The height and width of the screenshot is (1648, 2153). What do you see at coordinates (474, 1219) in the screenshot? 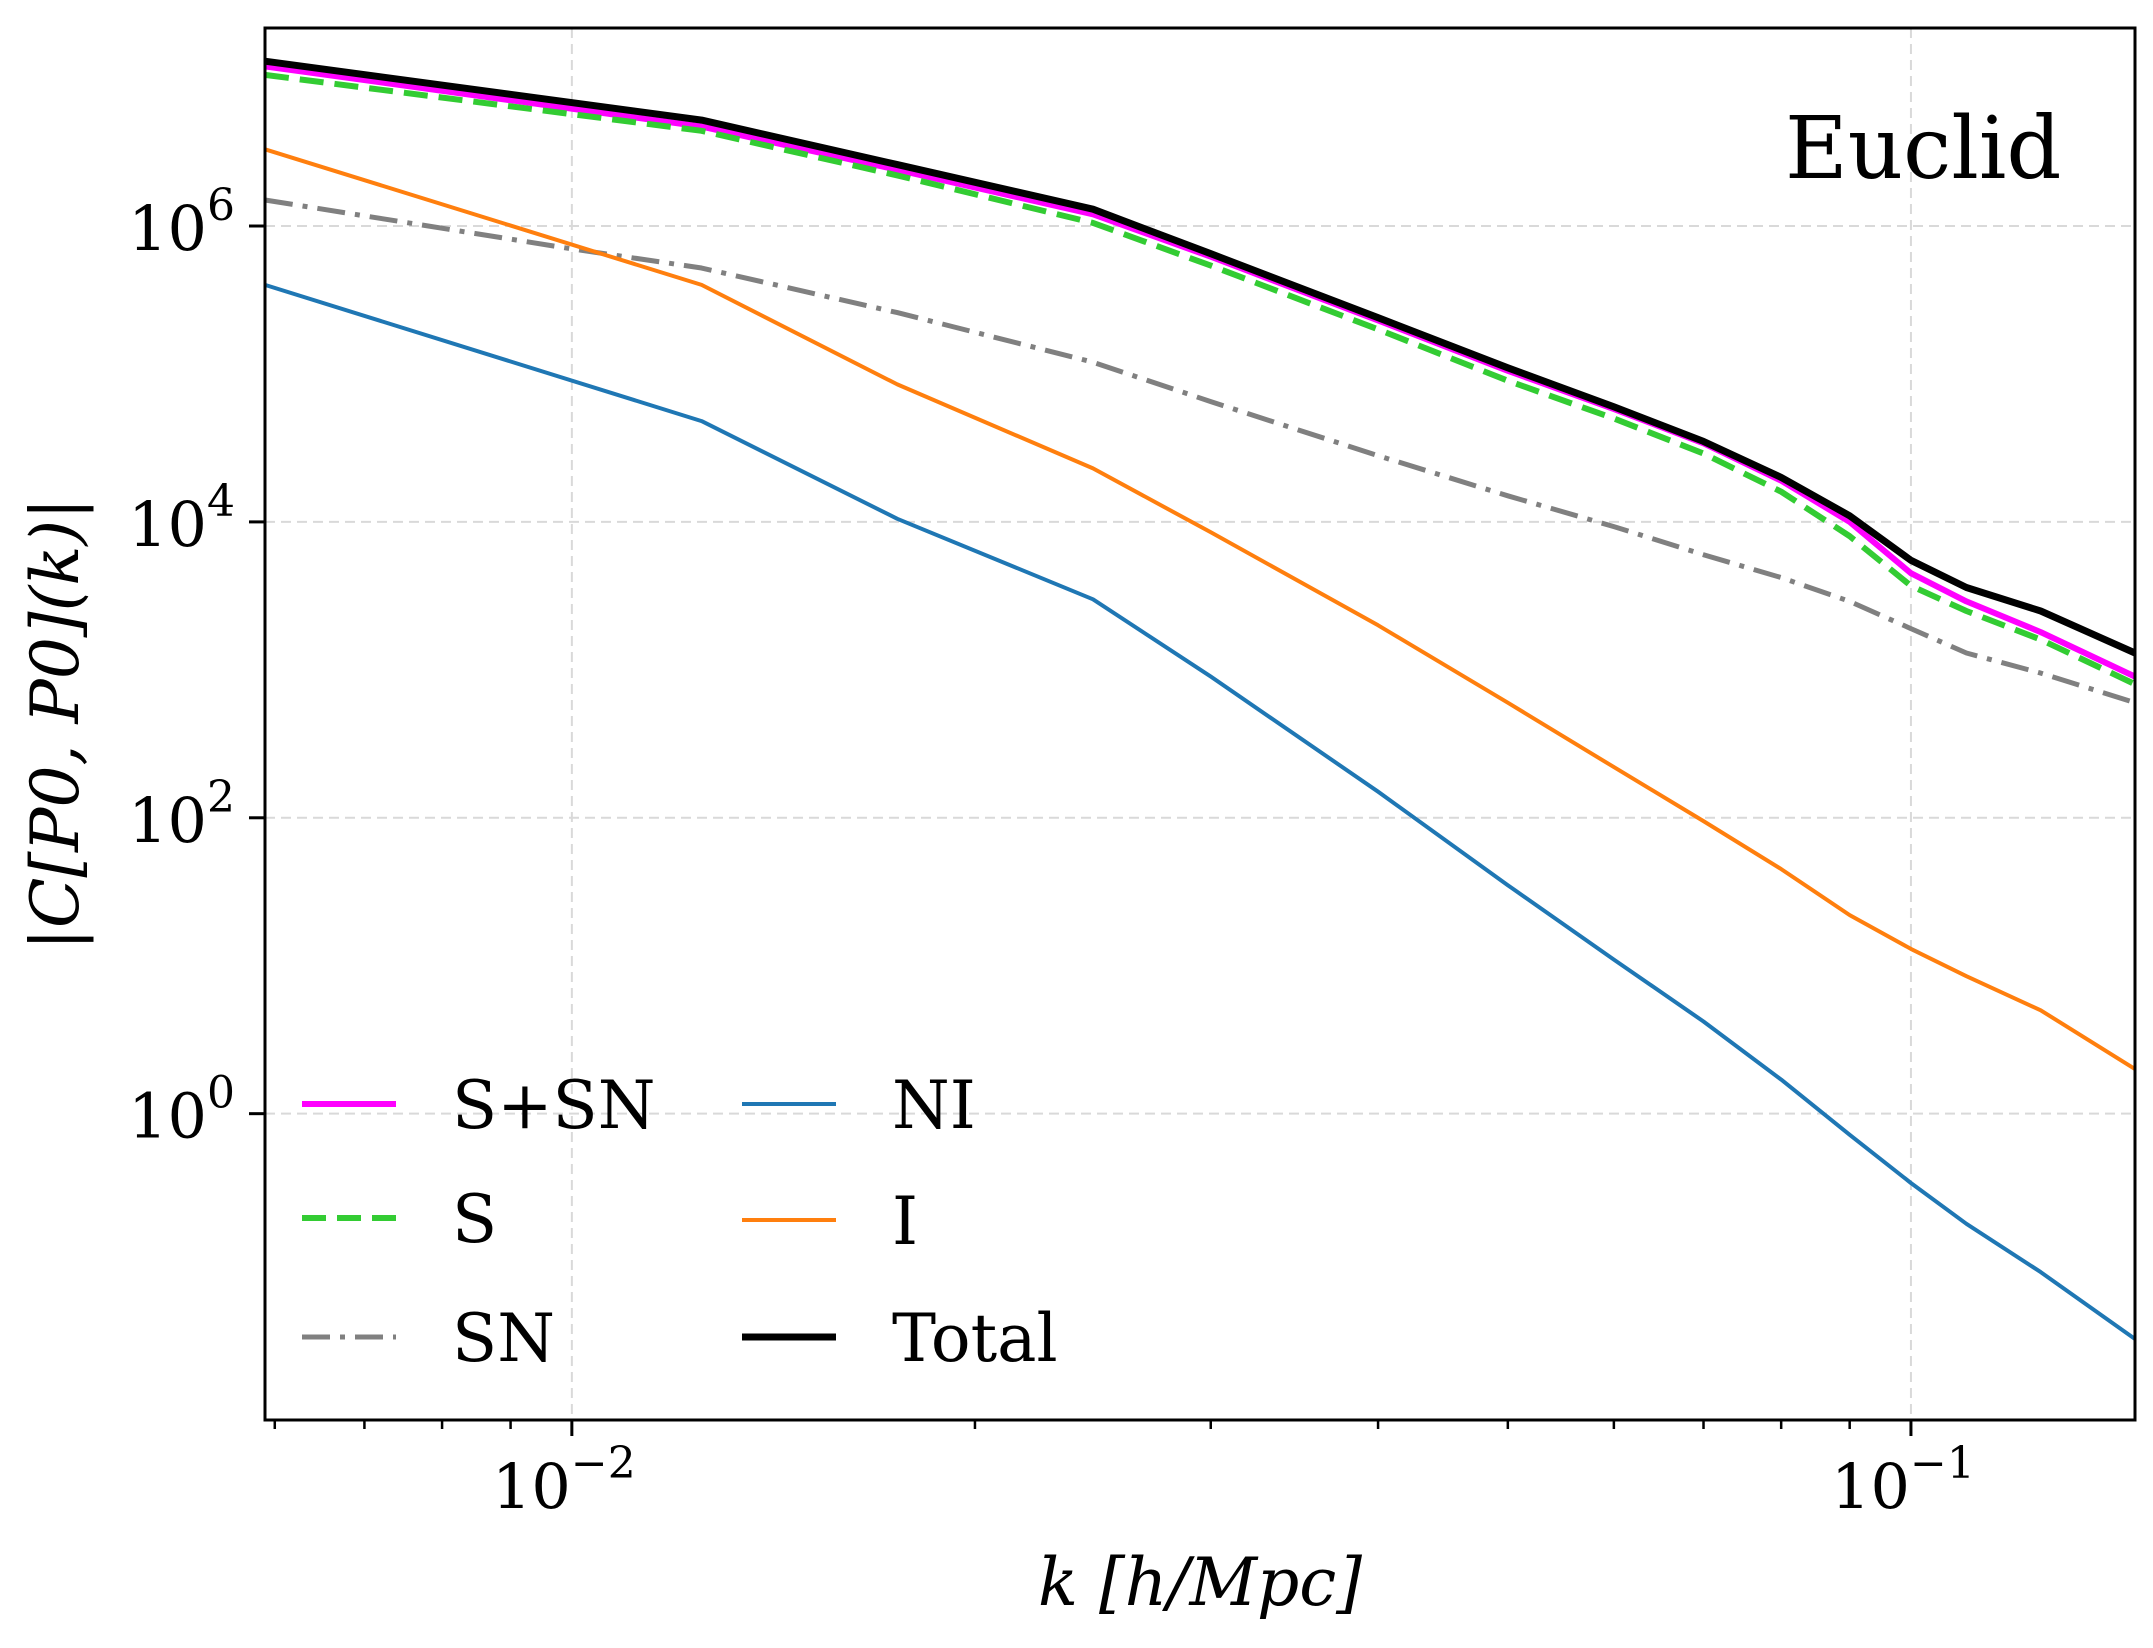
I see `legend-label-s: S` at bounding box center [474, 1219].